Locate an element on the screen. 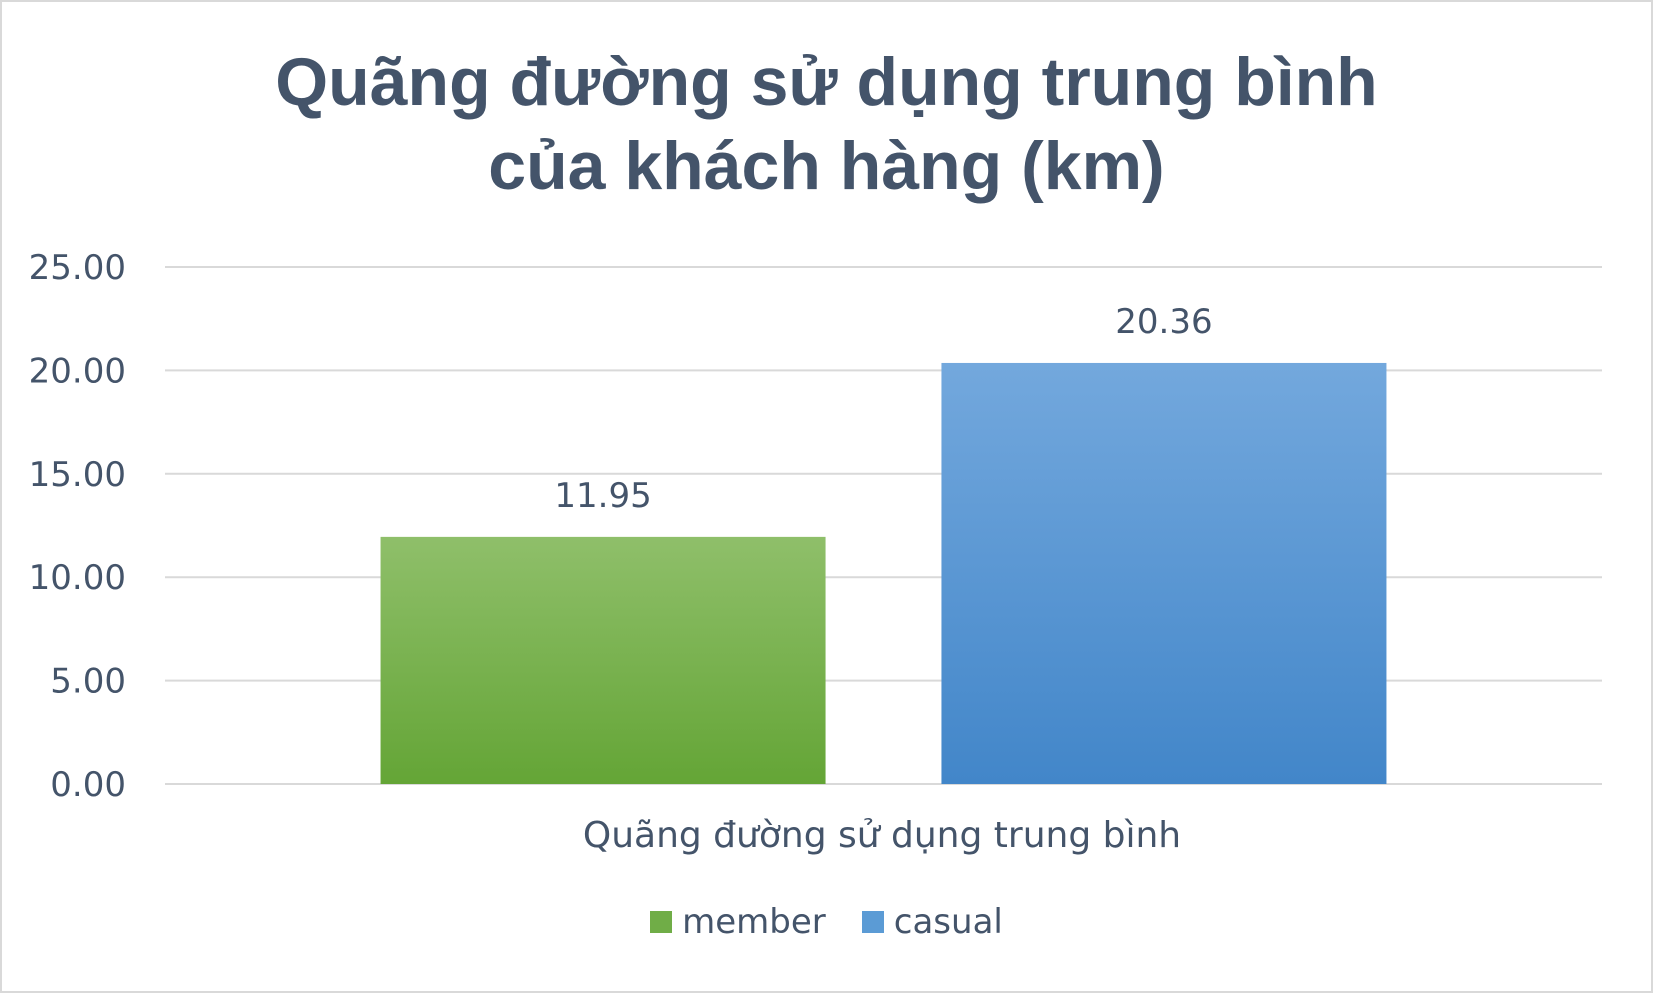  data-label-casual: 20.36 is located at coordinates (1163, 322).